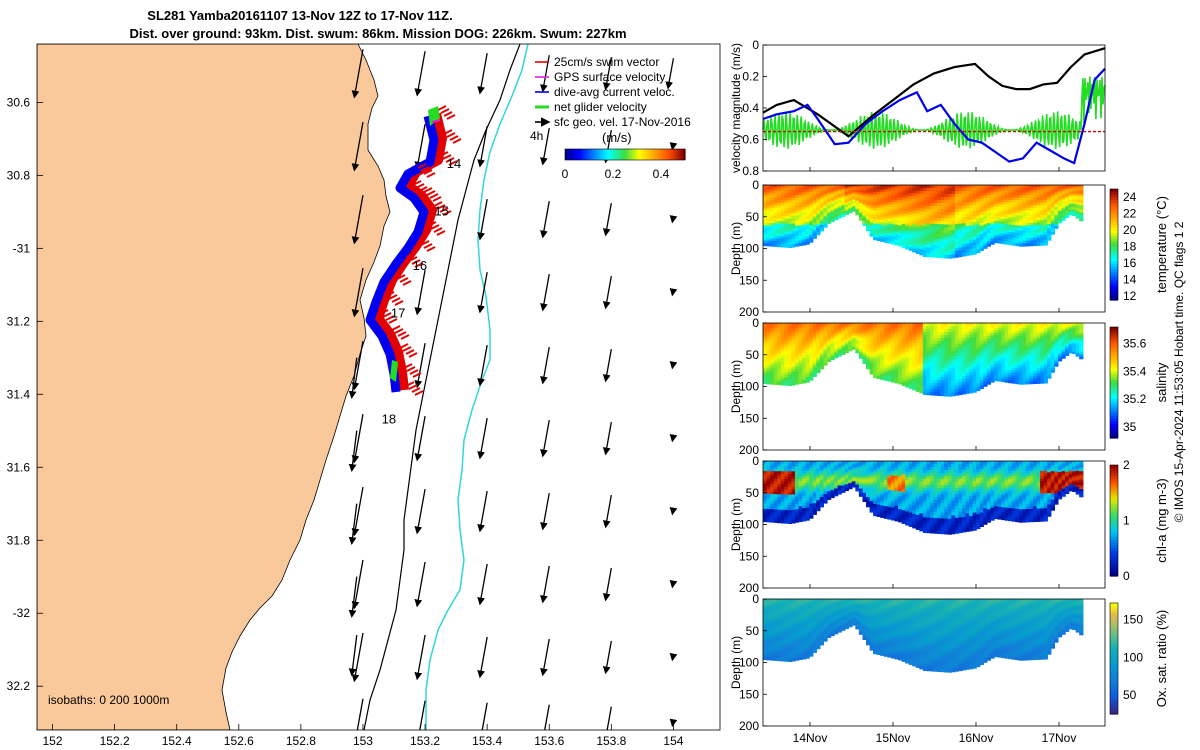  I want to click on colorbar-tick-label: 24, so click(1130, 197).